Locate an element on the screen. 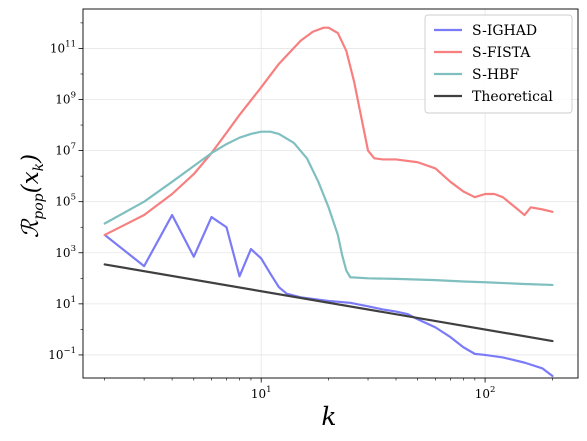 The height and width of the screenshot is (441, 587). x-axis-label: k is located at coordinates (328, 416).